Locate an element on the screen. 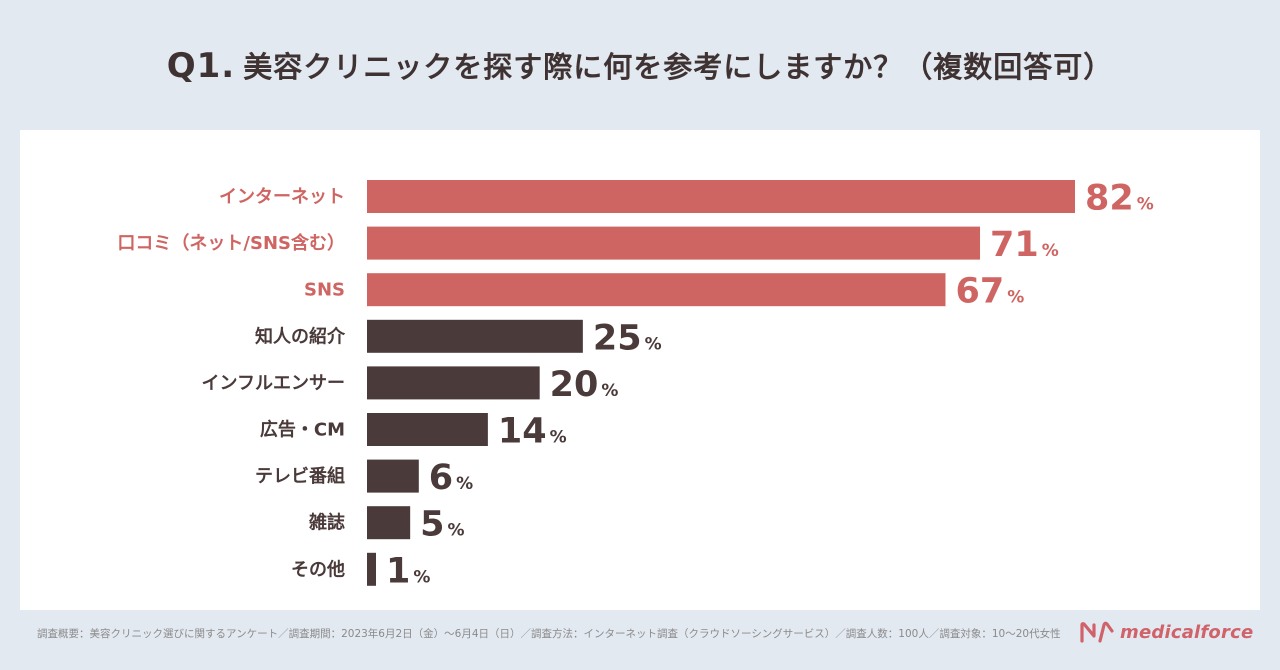 Image resolution: width=1280 pixels, height=670 pixels. value-label: 14% is located at coordinates (532, 432).